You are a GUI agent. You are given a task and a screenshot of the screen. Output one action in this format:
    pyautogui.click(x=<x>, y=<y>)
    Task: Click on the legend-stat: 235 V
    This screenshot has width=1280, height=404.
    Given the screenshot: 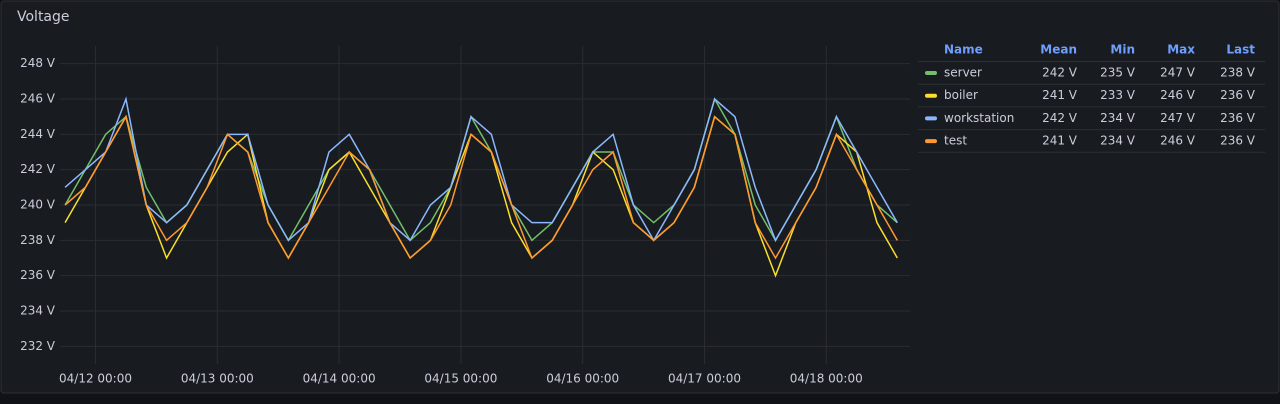 What is the action you would take?
    pyautogui.click(x=1118, y=73)
    